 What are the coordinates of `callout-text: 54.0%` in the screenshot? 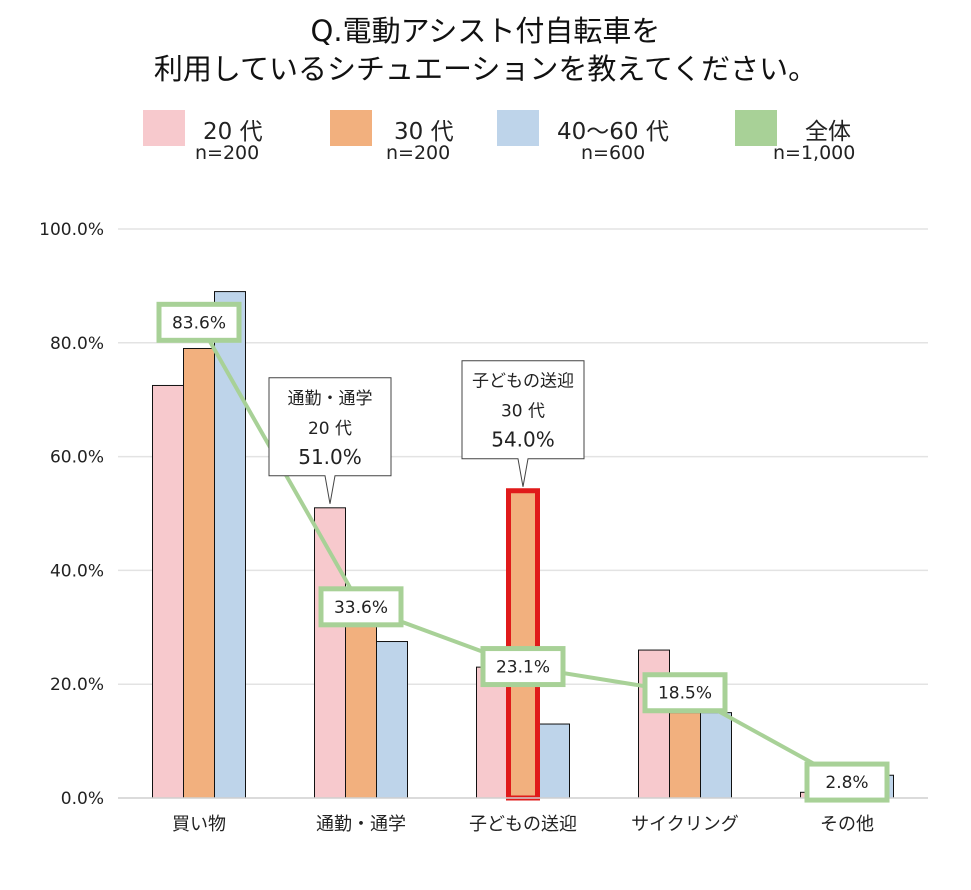 It's located at (523, 440).